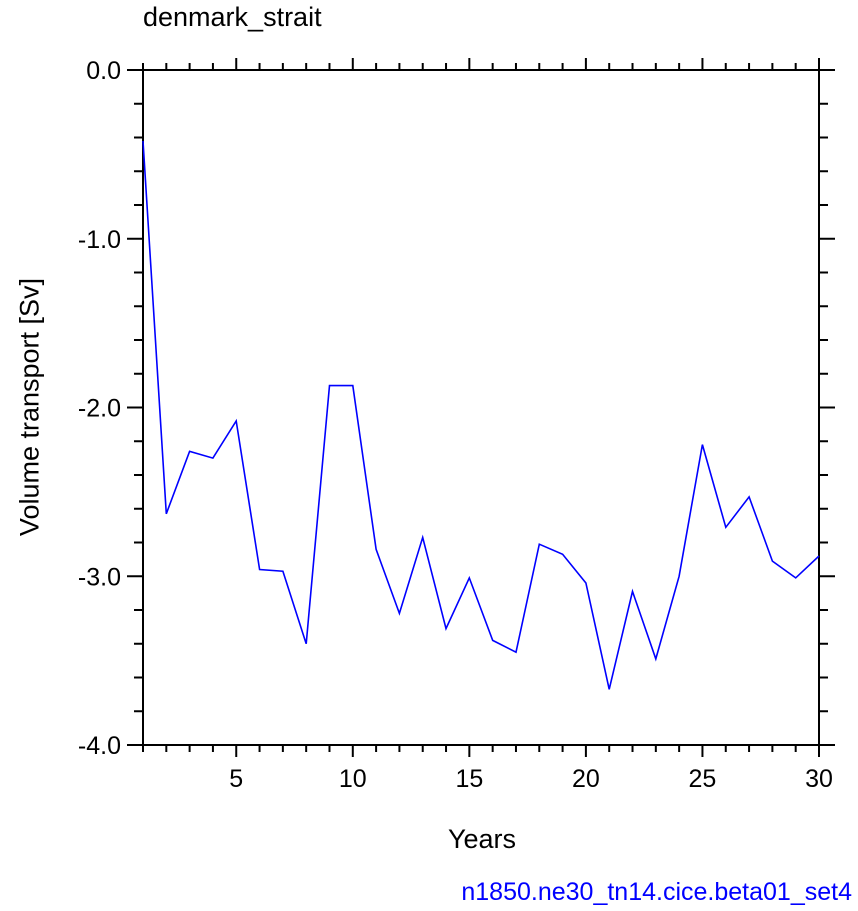  I want to click on x-tick-label: 15, so click(469, 779).